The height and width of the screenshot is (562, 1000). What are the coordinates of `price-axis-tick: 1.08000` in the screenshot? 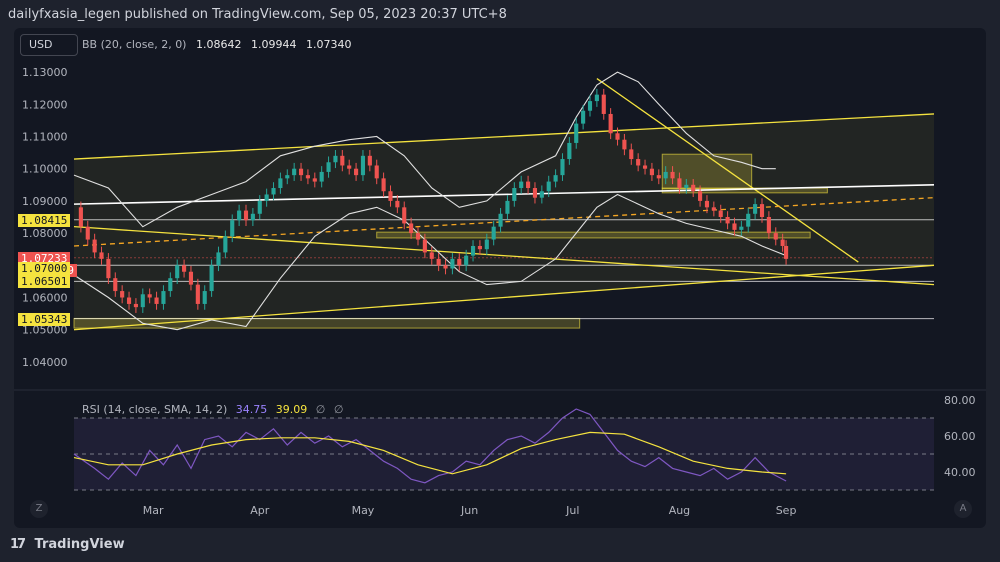 It's located at (45, 233).